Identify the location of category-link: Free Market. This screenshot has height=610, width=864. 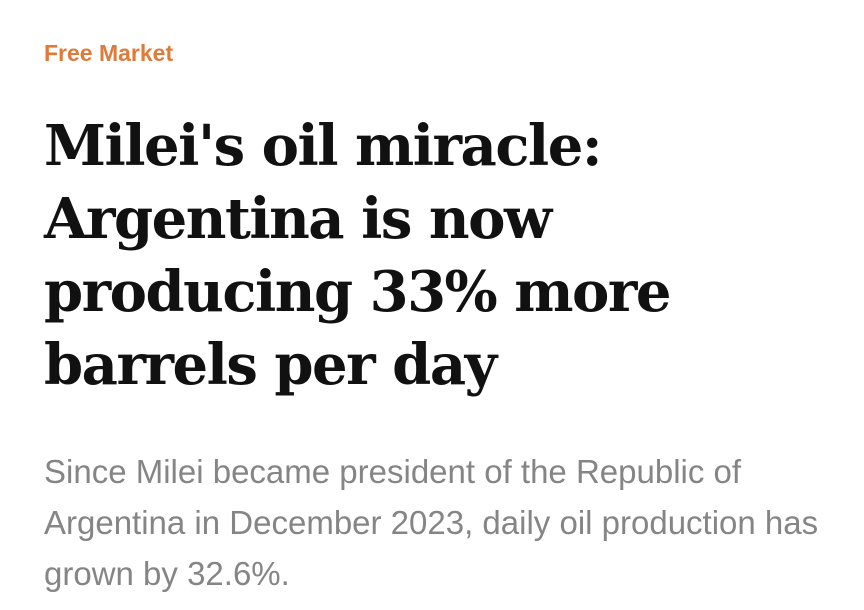
(109, 53).